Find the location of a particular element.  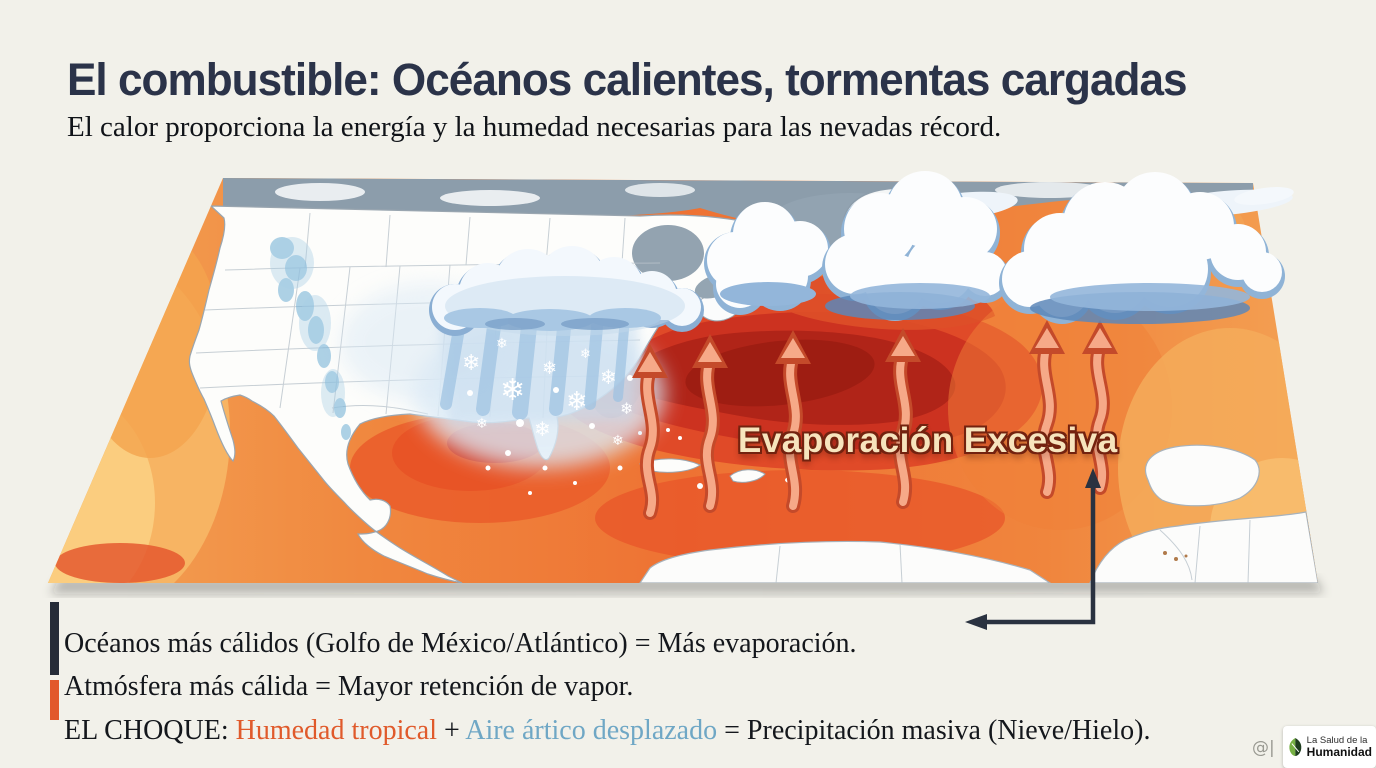

clash-prefix: EL CHOQUE: is located at coordinates (150, 730).